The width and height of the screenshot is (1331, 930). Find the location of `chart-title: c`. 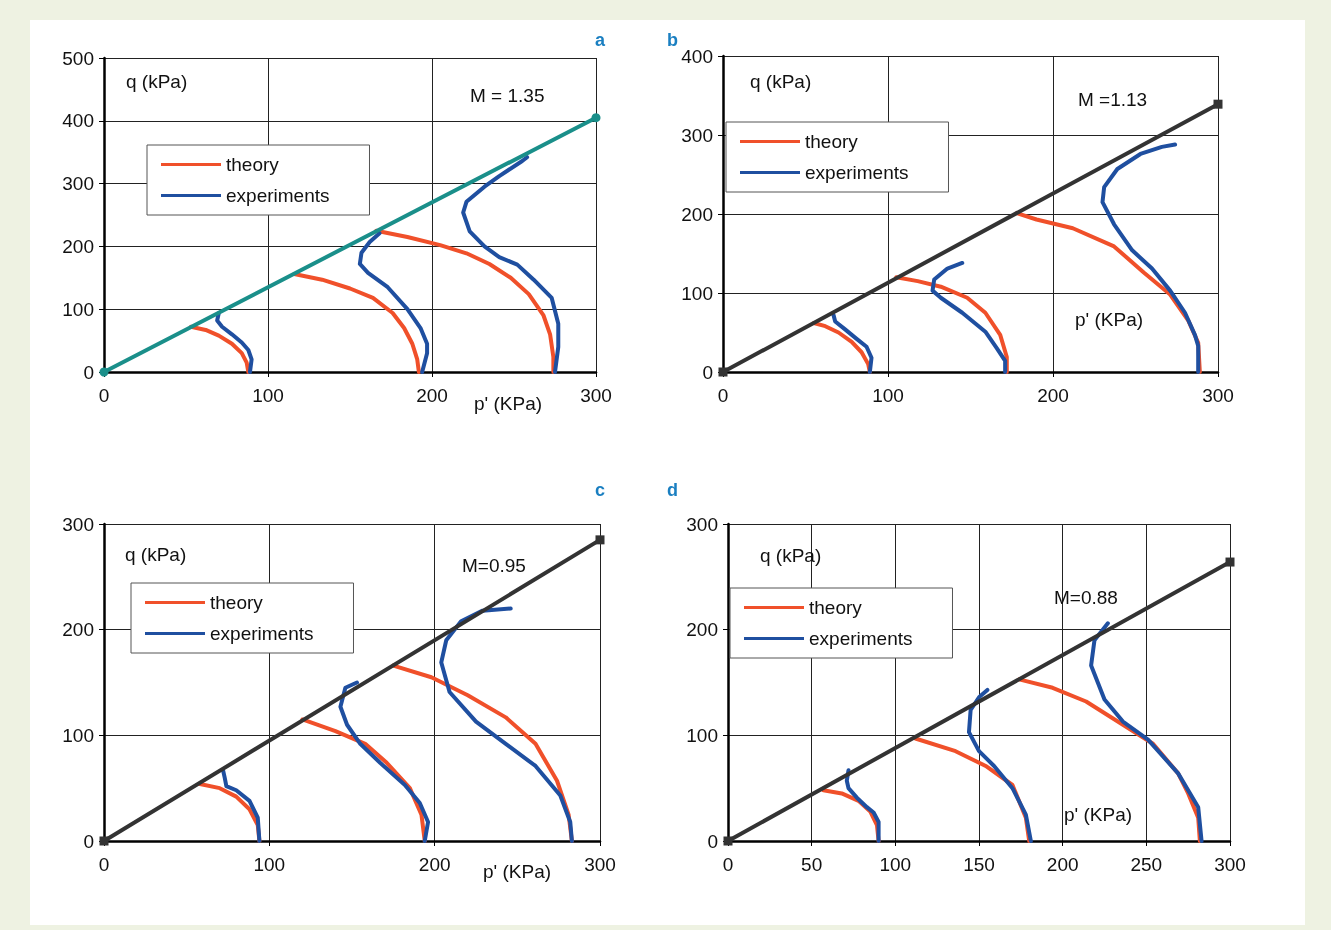

chart-title: c is located at coordinates (600, 490).